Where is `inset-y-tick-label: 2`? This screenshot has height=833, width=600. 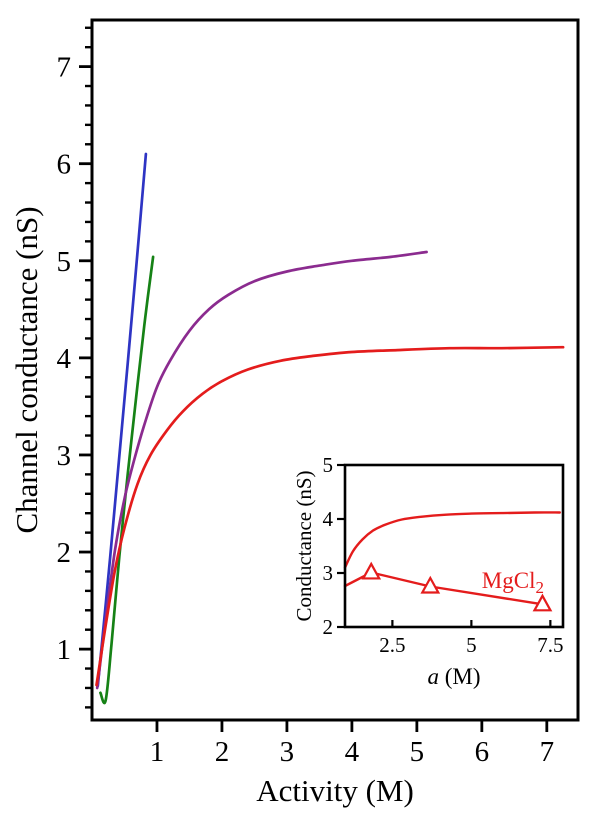 inset-y-tick-label: 2 is located at coordinates (328, 627).